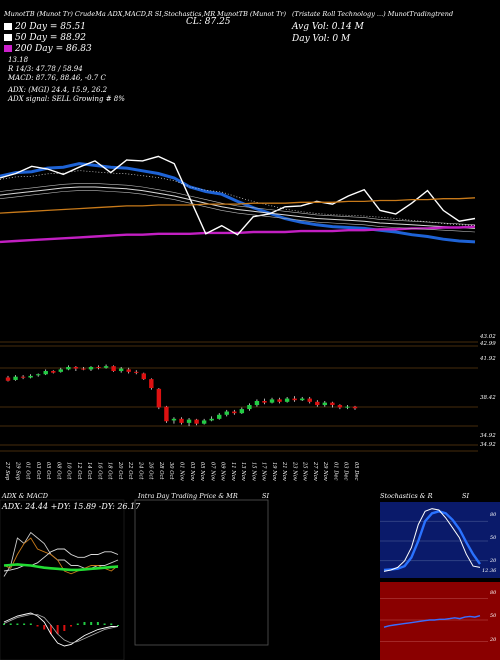  What do you see at coordinates (17, 471) in the screenshot?
I see `date-label: 29 Sep` at bounding box center [17, 471].